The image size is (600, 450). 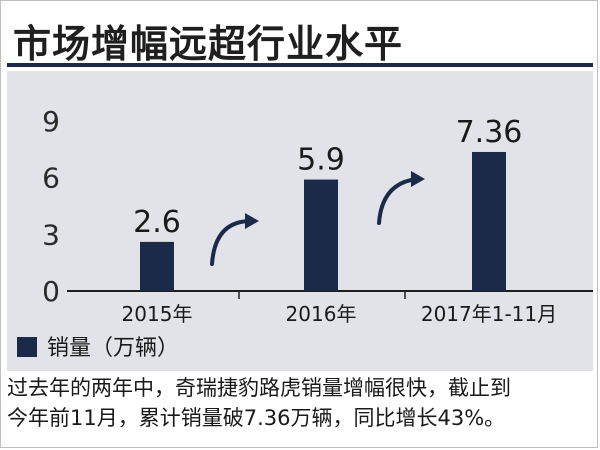 What do you see at coordinates (489, 314) in the screenshot?
I see `x-tick-label: 2017年1-11月` at bounding box center [489, 314].